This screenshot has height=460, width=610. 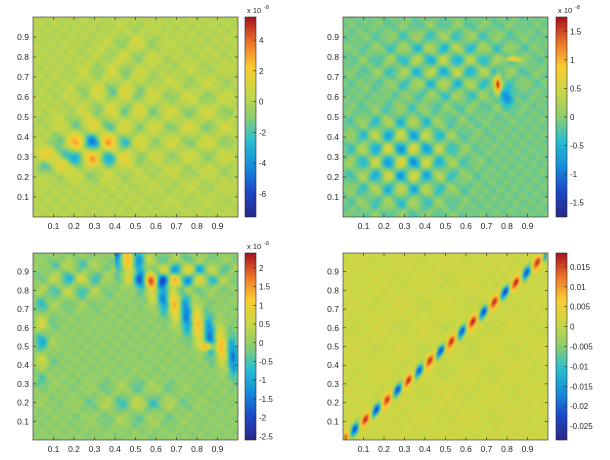 What do you see at coordinates (578, 287) in the screenshot?
I see `colorbar-tick-label: 0.01` at bounding box center [578, 287].